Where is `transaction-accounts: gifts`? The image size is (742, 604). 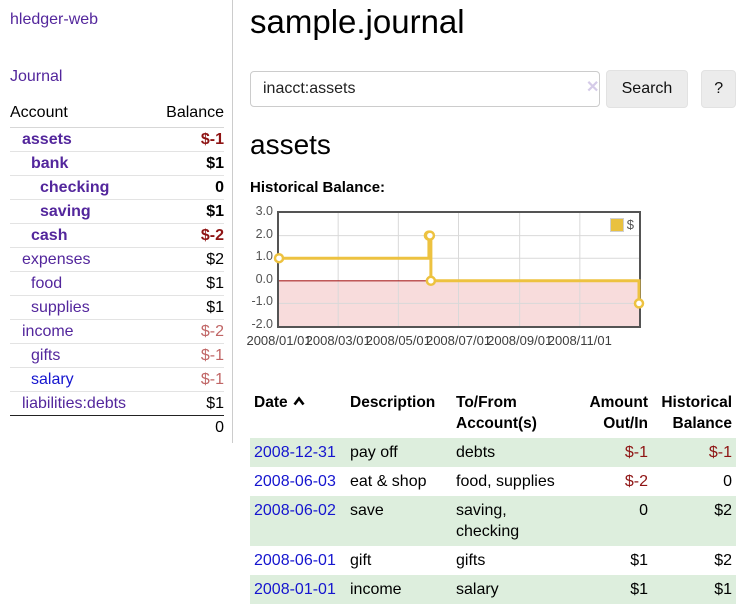 transaction-accounts: gifts is located at coordinates (471, 560).